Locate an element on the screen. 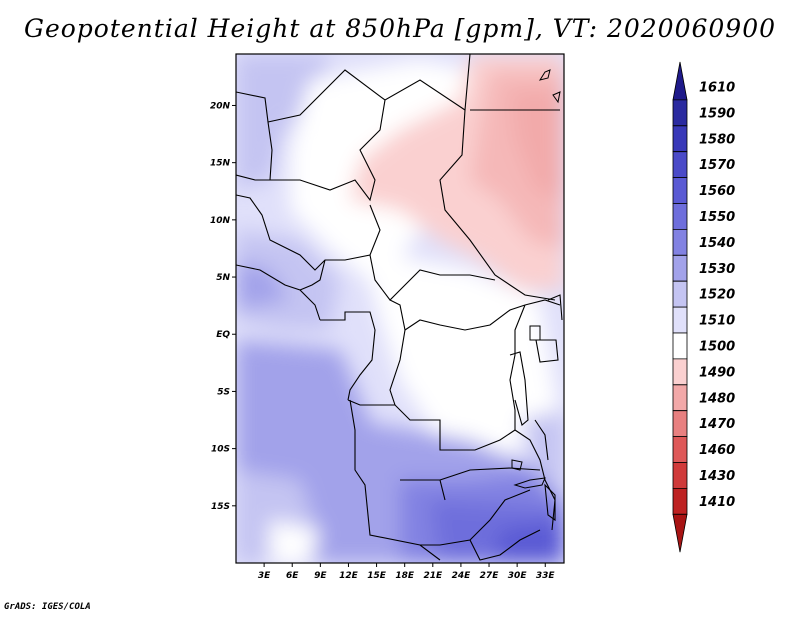  colorbar-label: 1470 is located at coordinates (717, 424).